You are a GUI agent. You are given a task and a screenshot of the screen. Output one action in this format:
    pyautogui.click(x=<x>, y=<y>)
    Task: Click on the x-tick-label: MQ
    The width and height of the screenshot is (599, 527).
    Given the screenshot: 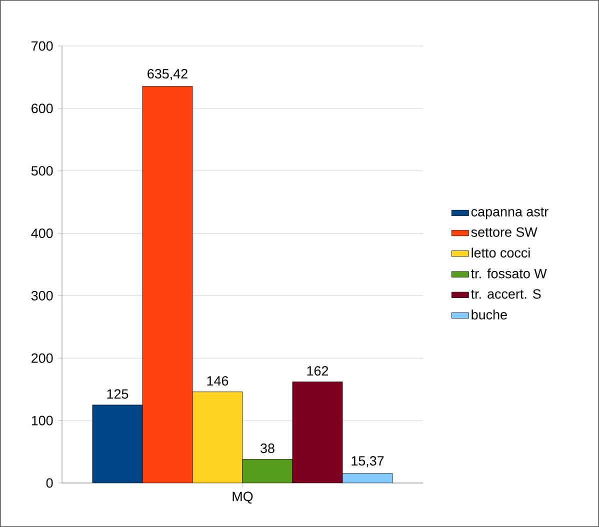 What is the action you would take?
    pyautogui.click(x=242, y=498)
    